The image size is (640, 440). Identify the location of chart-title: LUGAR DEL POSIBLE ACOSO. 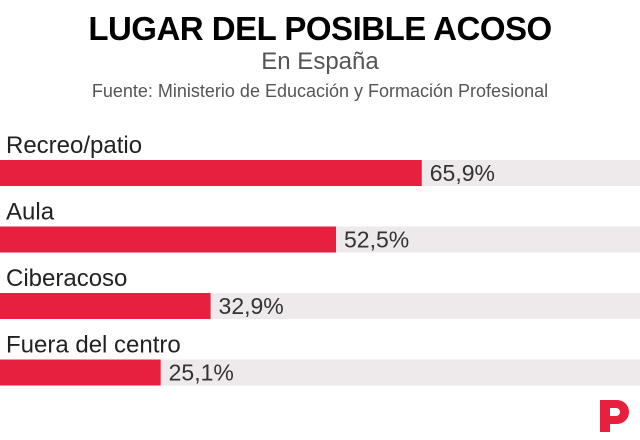
(320, 28).